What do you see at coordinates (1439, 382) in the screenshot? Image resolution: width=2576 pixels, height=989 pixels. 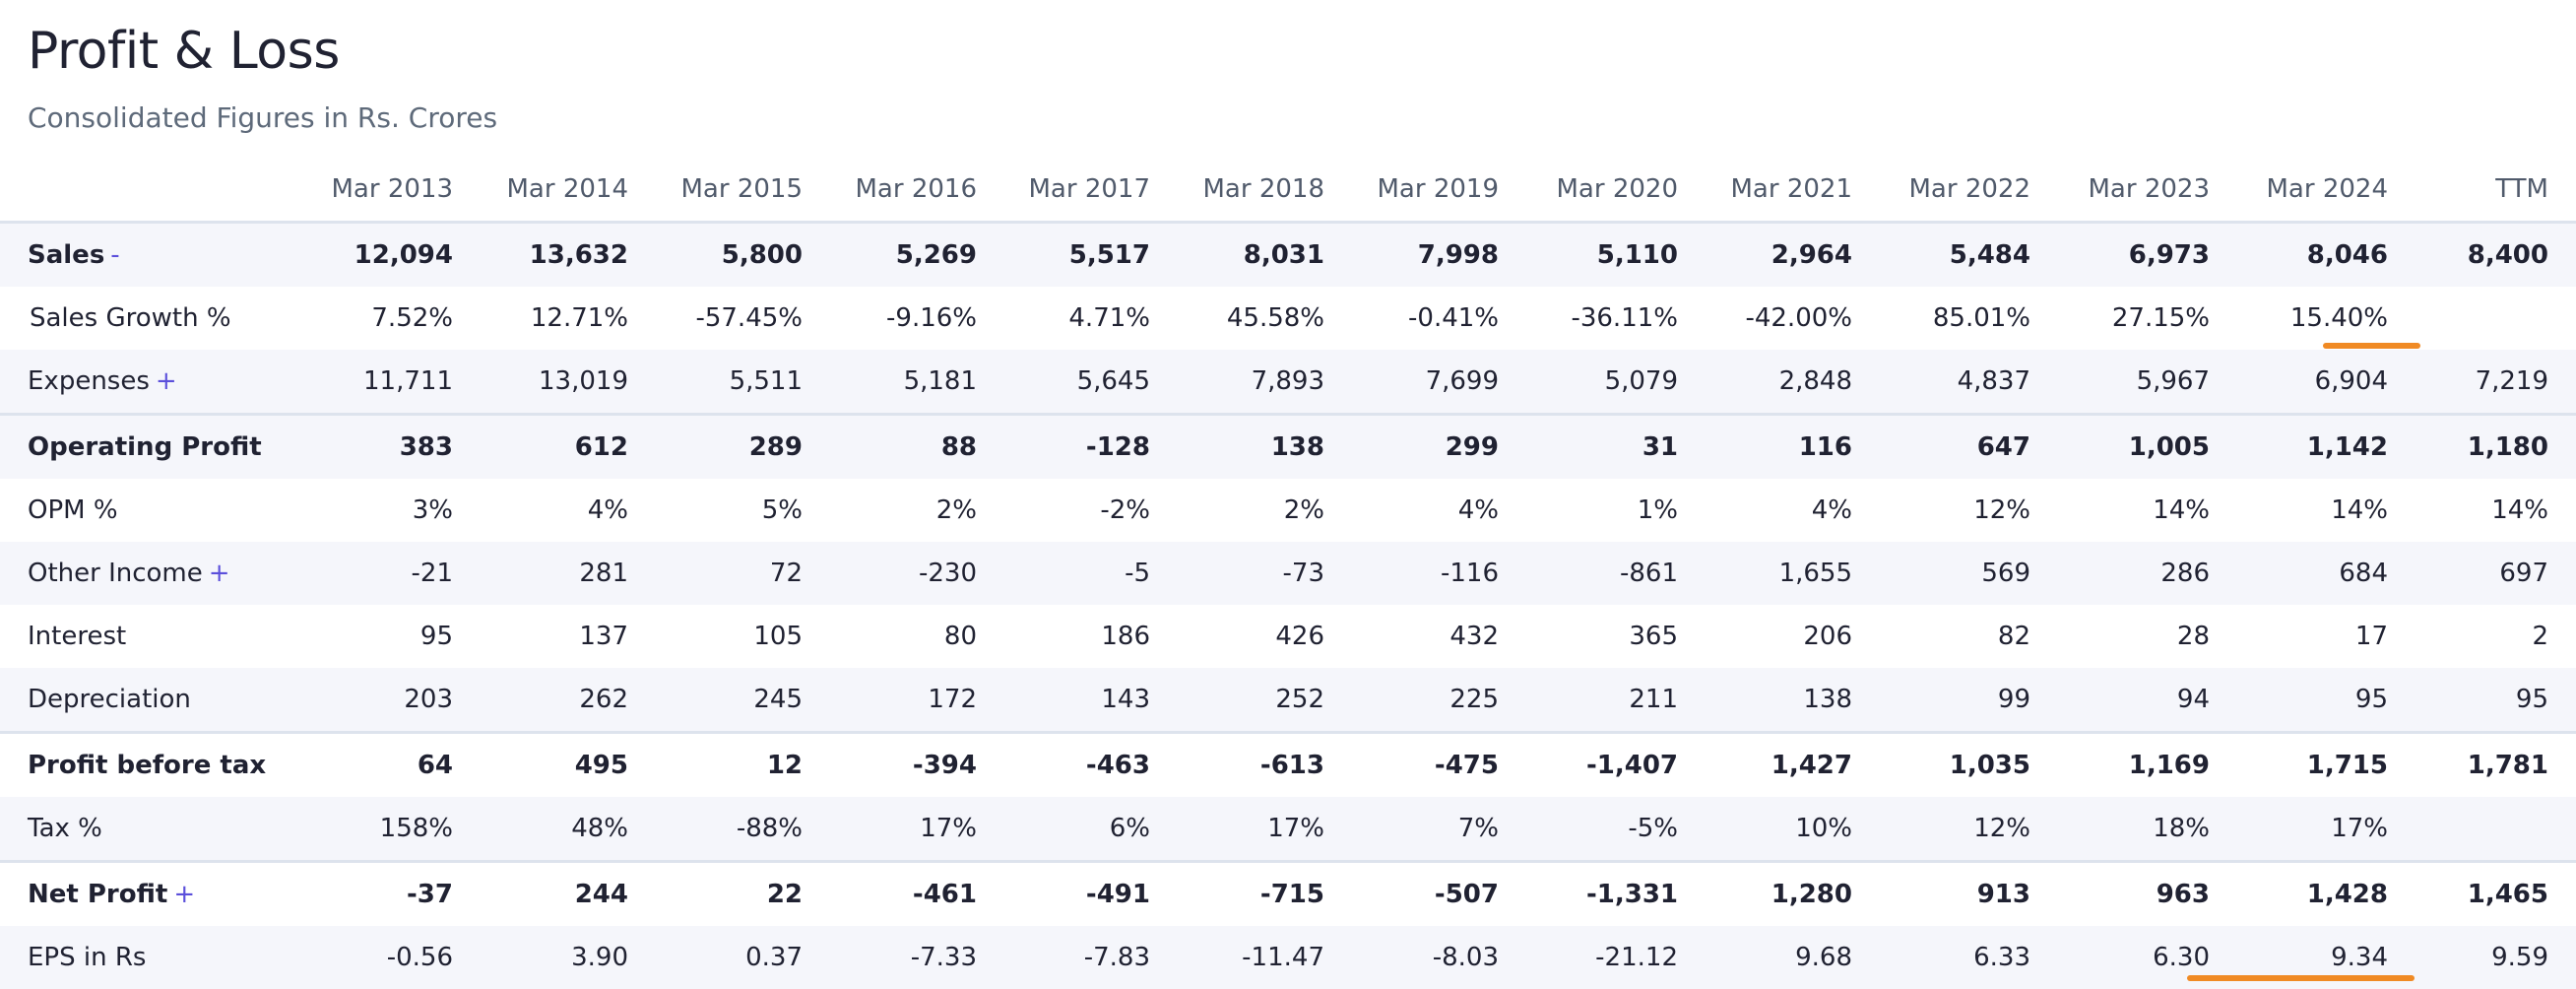 I see `table-cell: 7,699` at bounding box center [1439, 382].